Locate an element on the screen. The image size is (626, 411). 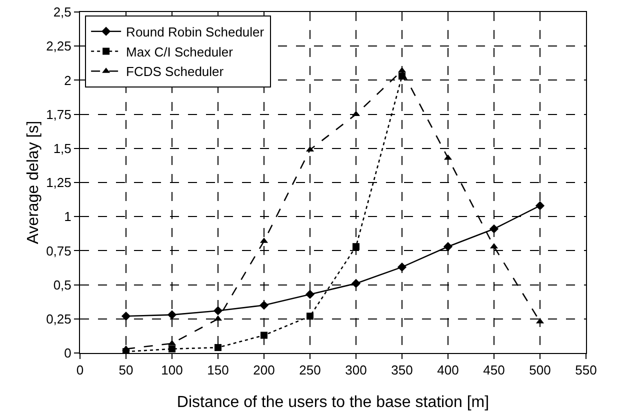
y-tick-label: 2,5 is located at coordinates (62, 12).